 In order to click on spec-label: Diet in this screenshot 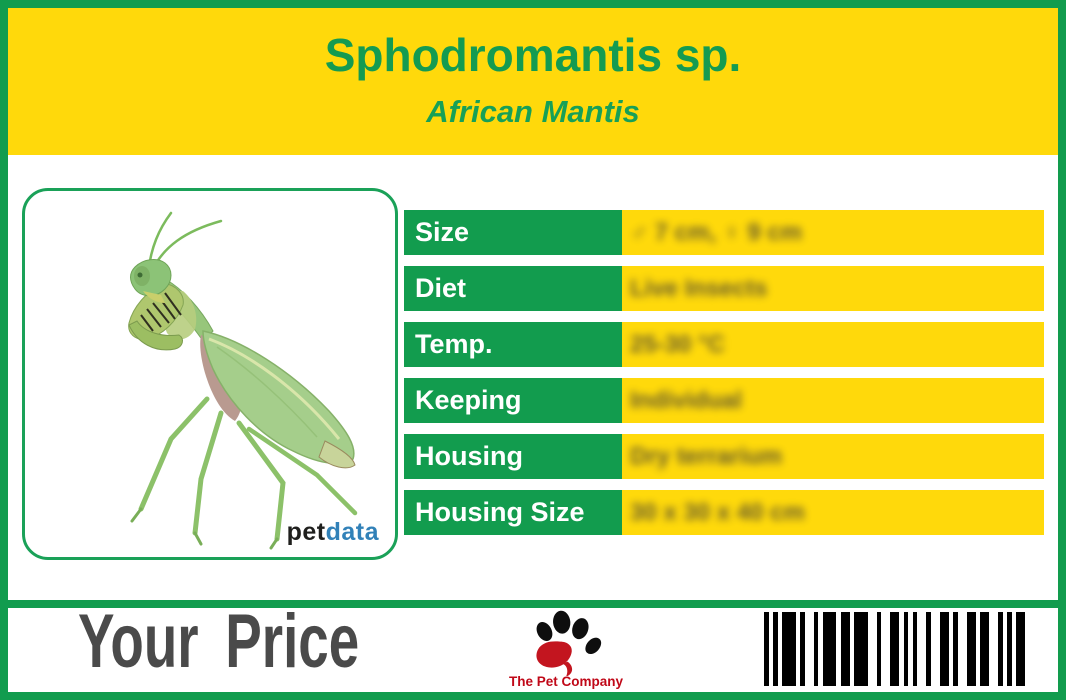, I will do `click(513, 288)`.